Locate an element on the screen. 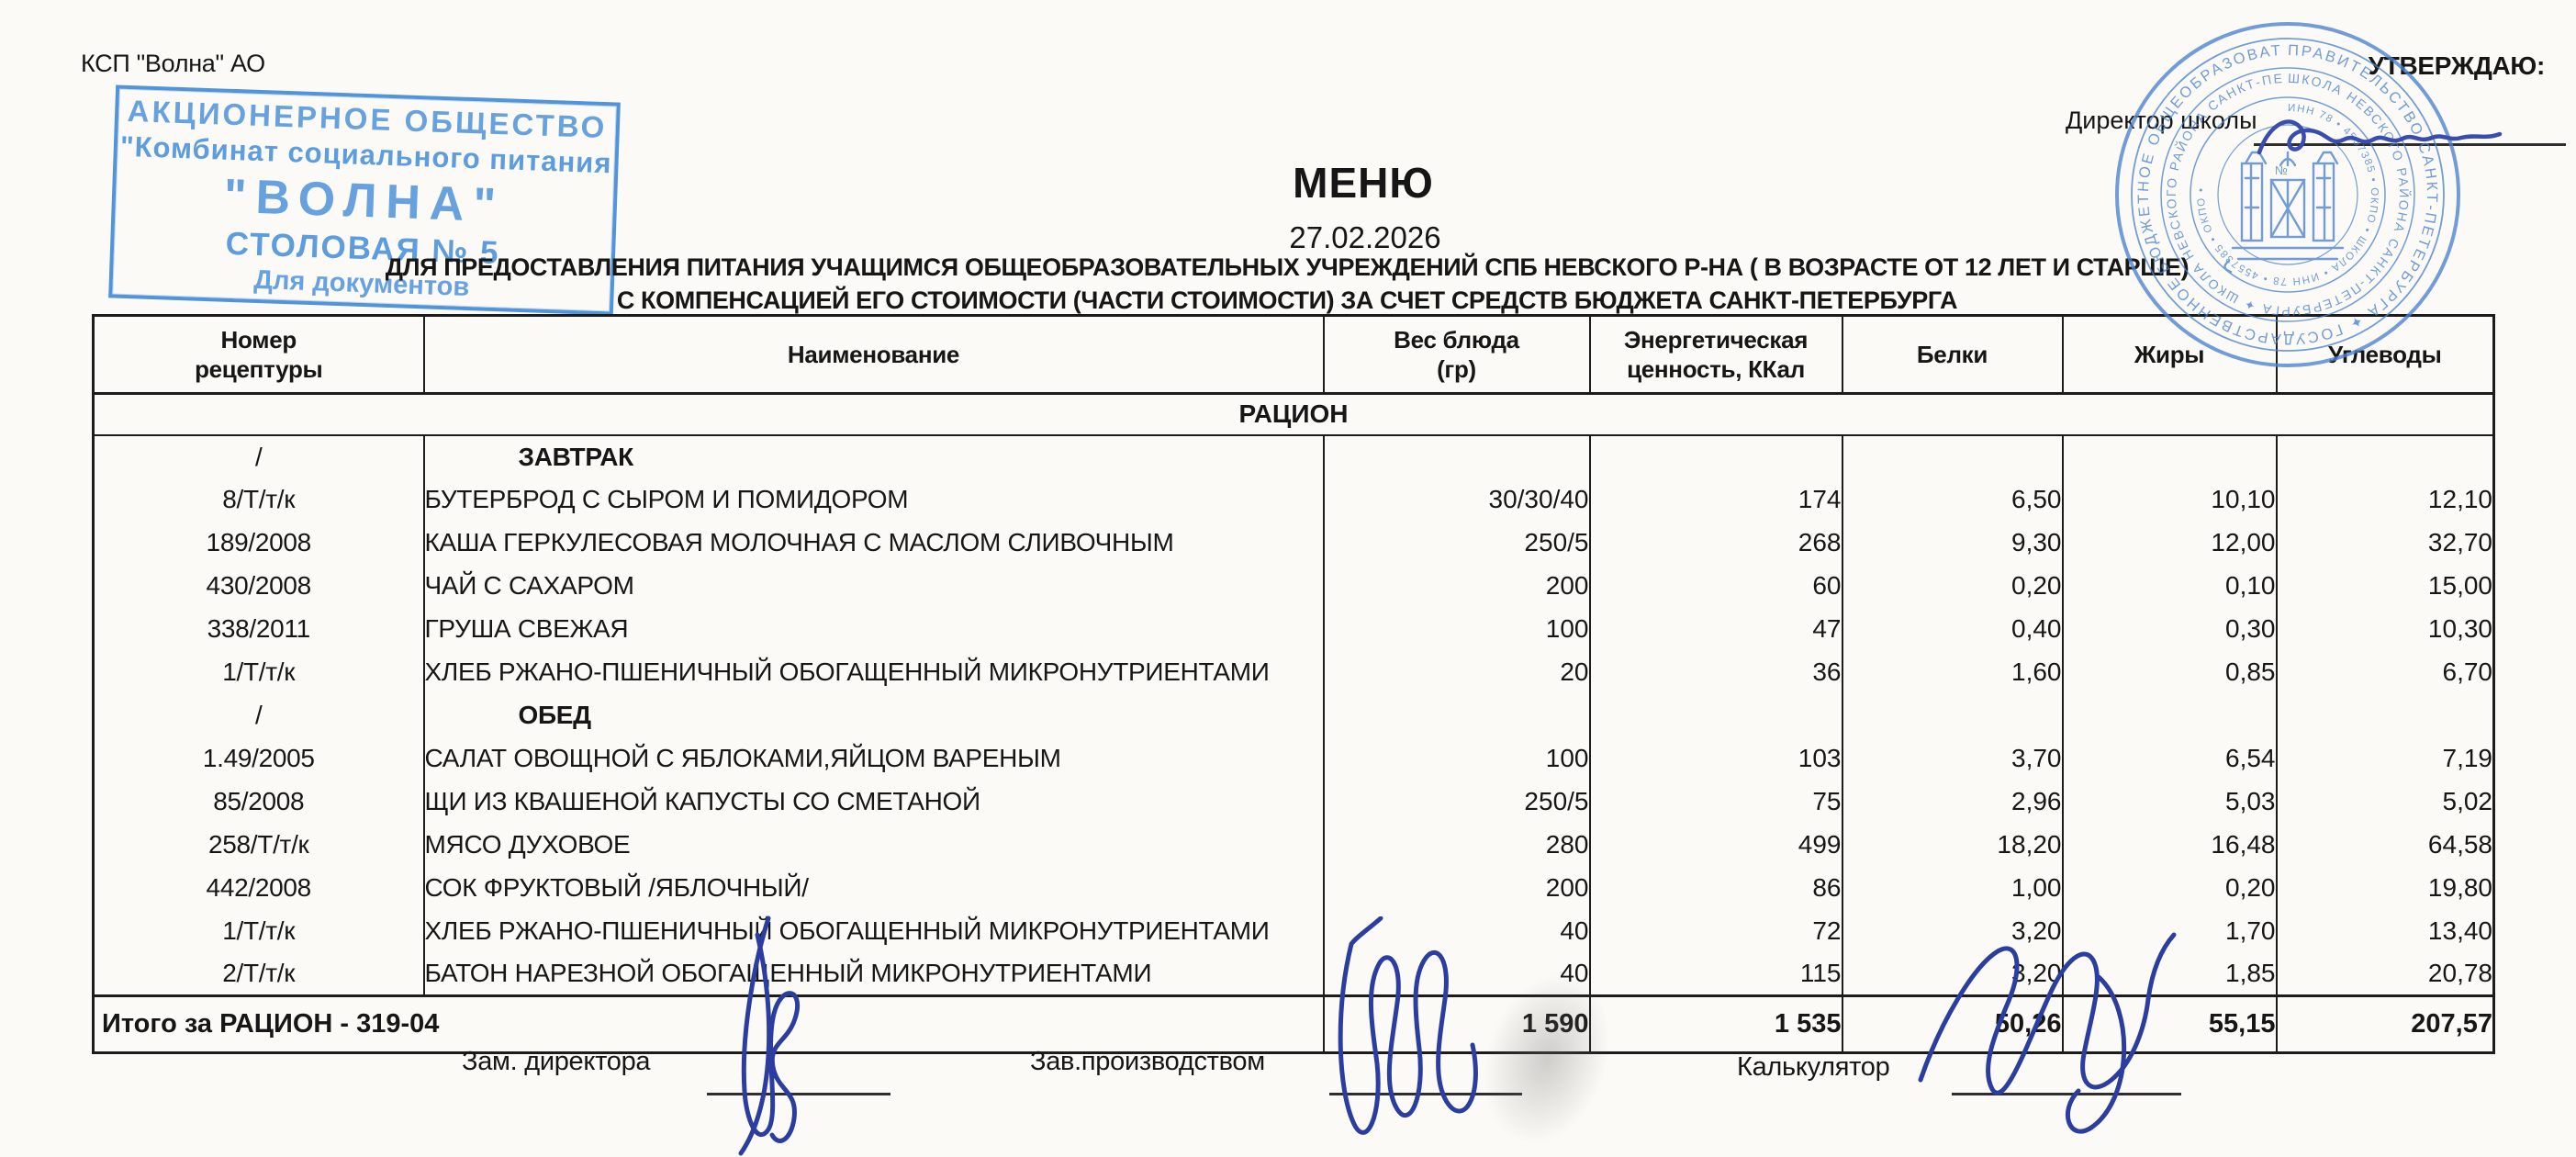 This screenshot has height=1157, width=2576. cell-fat: 0,20 is located at coordinates (2169, 888).